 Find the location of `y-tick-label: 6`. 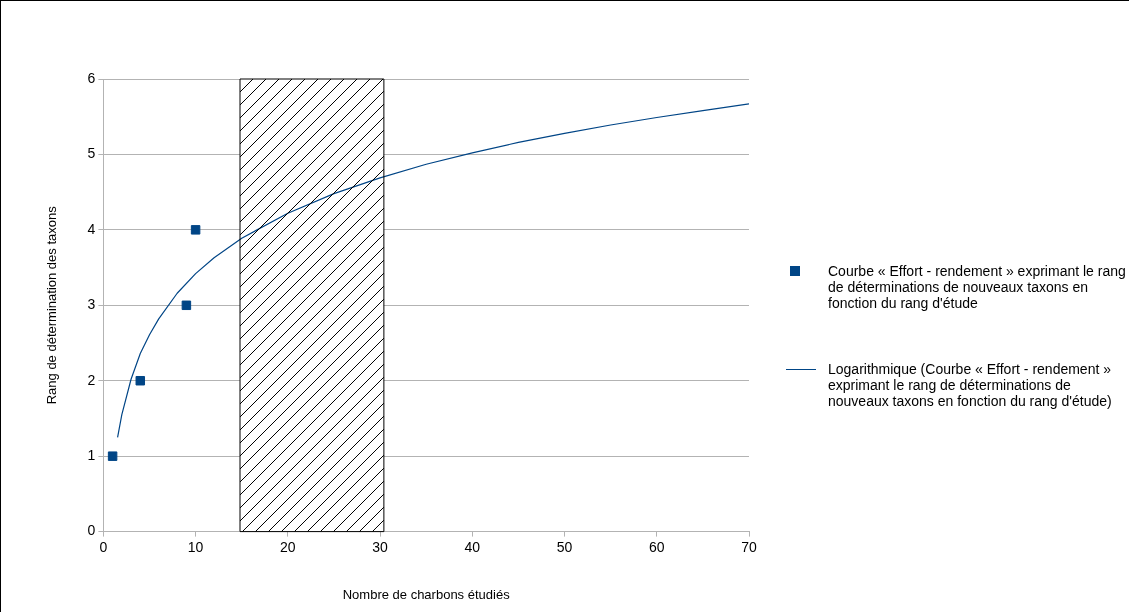

y-tick-label: 6 is located at coordinates (91, 77).